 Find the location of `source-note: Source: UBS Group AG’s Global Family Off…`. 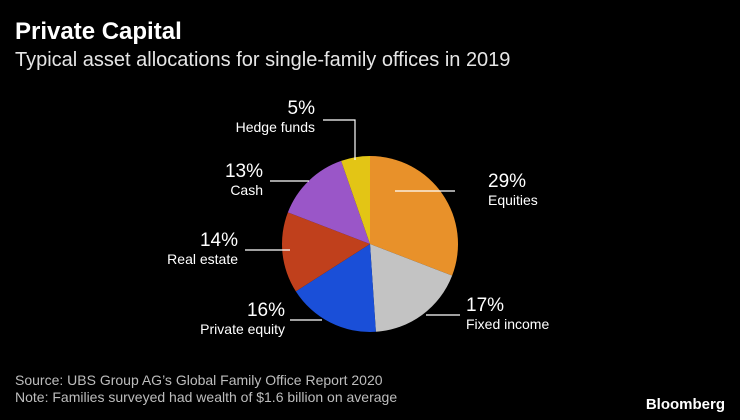

source-note: Source: UBS Group AG’s Global Family Off… is located at coordinates (199, 380).